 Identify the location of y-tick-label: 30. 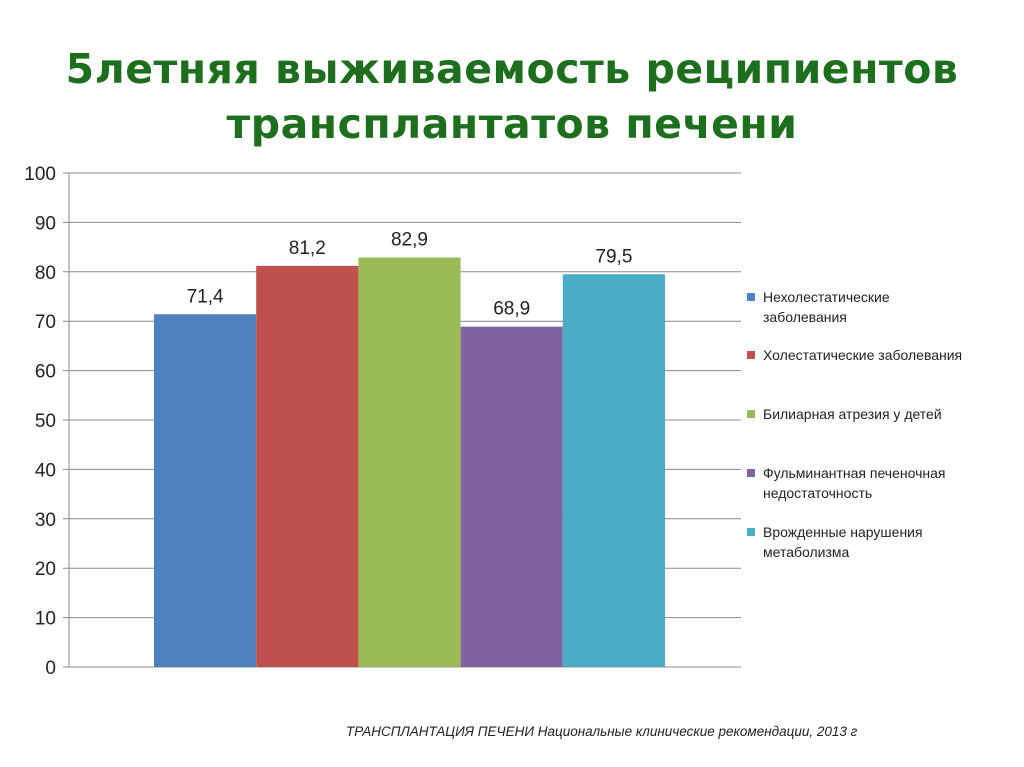
(45, 520).